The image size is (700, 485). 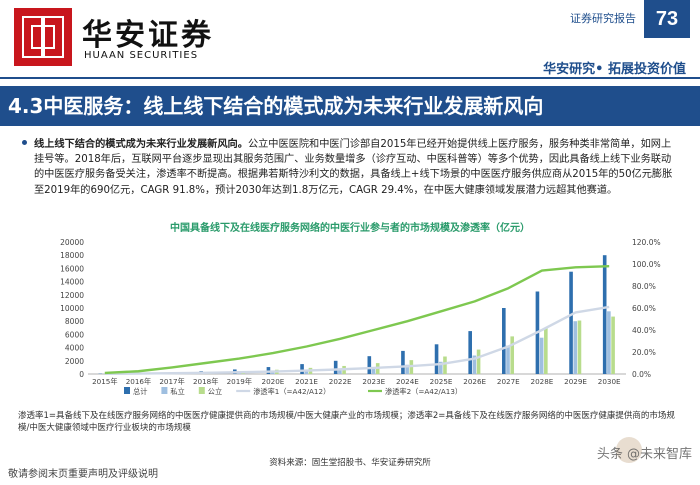 What do you see at coordinates (138, 381) in the screenshot?
I see `x-tick-label: 2016年` at bounding box center [138, 381].